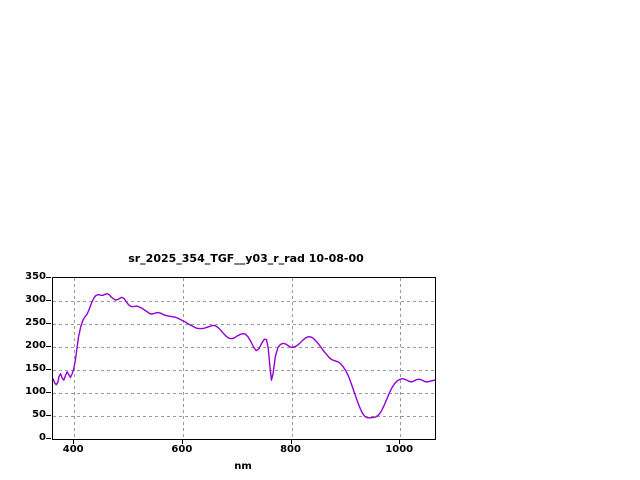 The height and width of the screenshot is (480, 640). What do you see at coordinates (39, 414) in the screenshot?
I see `y-tick-label: 50` at bounding box center [39, 414].